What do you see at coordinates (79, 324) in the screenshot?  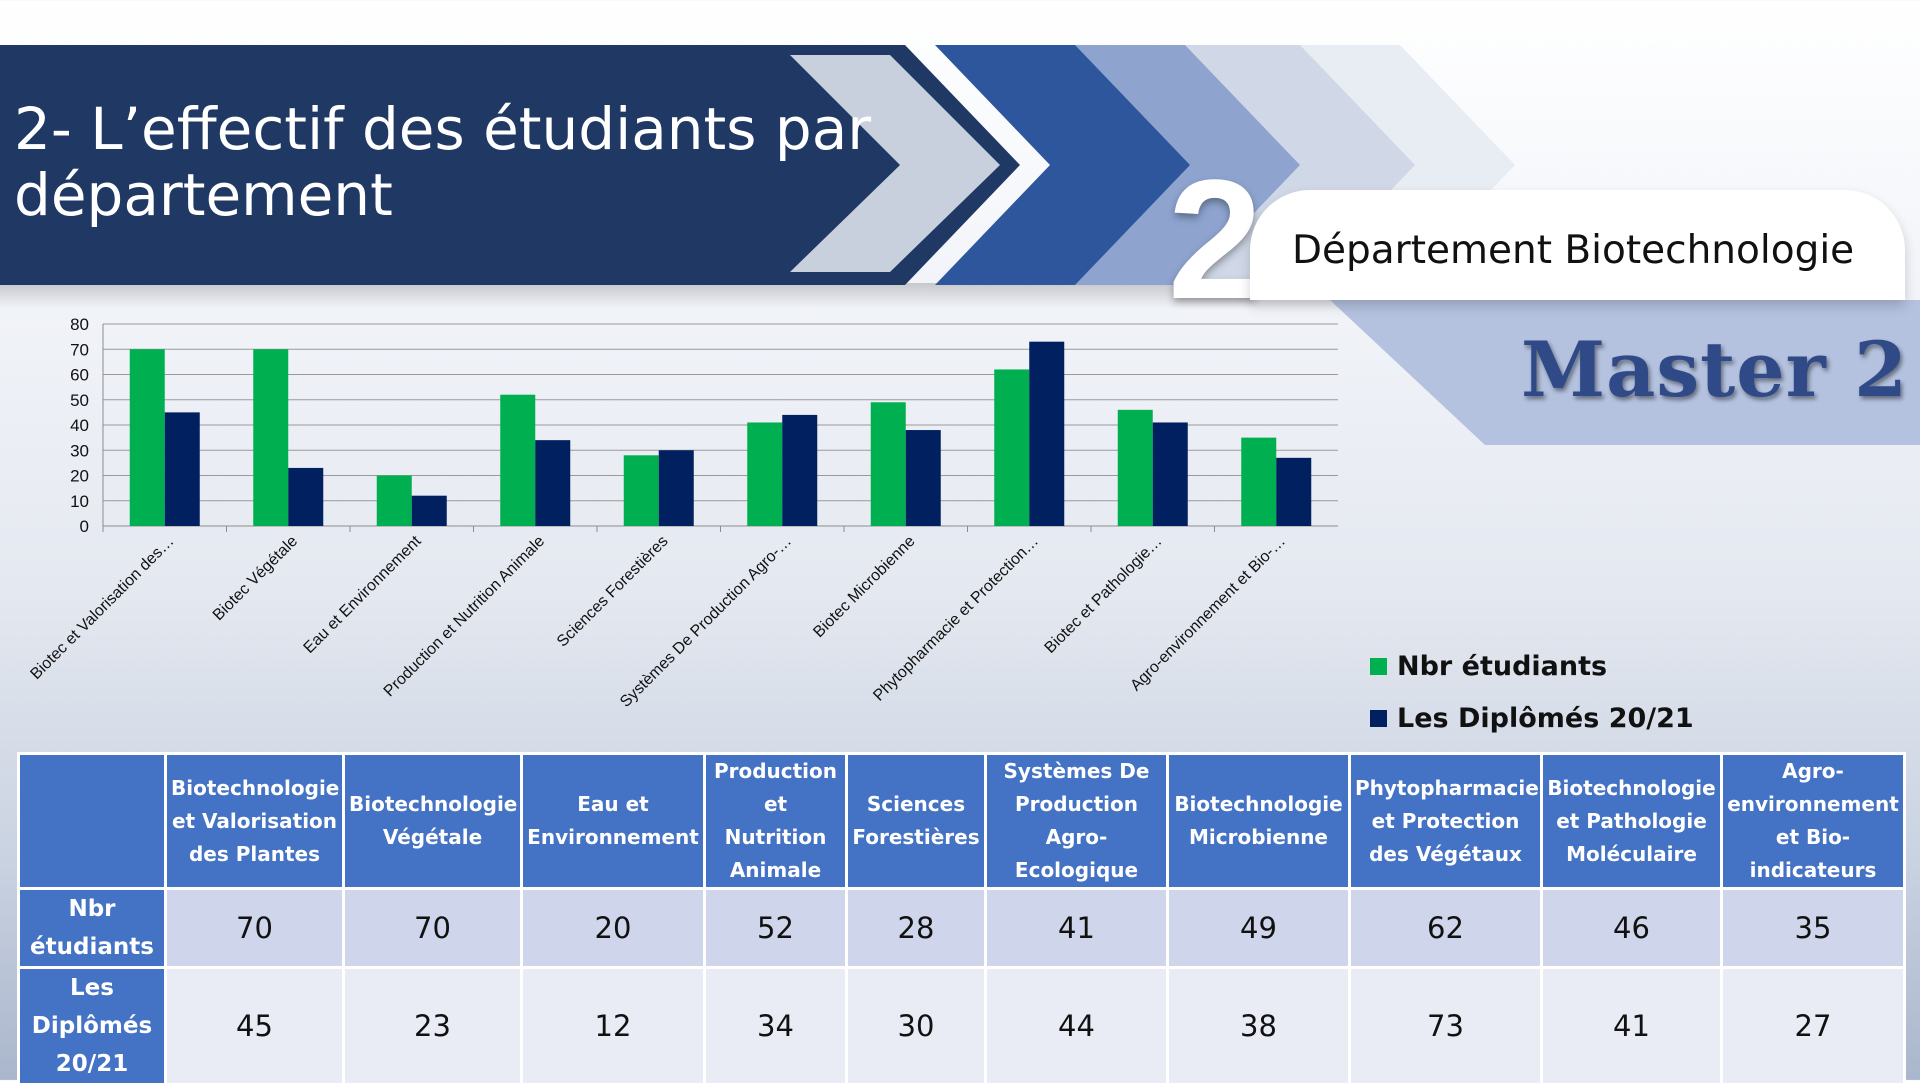 I see `y-tick-label: 80` at bounding box center [79, 324].